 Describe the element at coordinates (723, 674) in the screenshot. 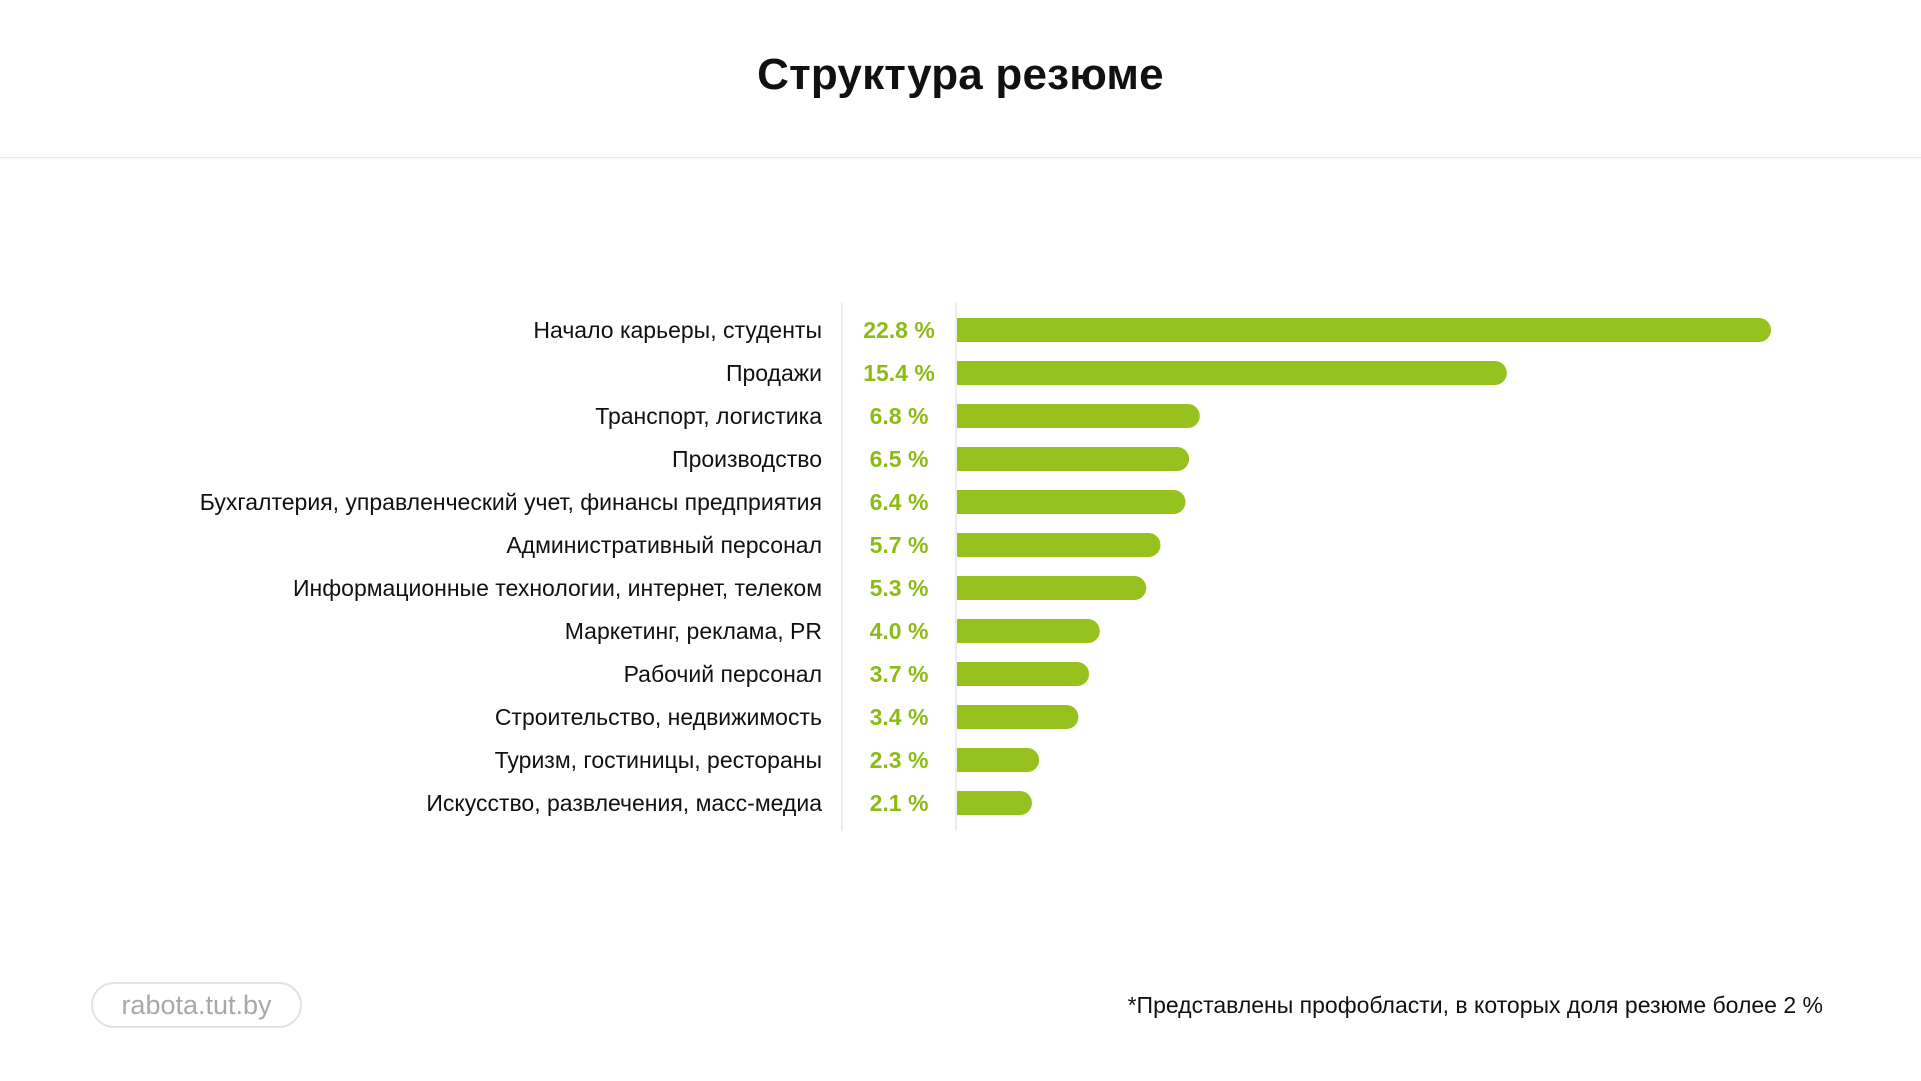

I see `category-label: Рабочий персонал` at that location.